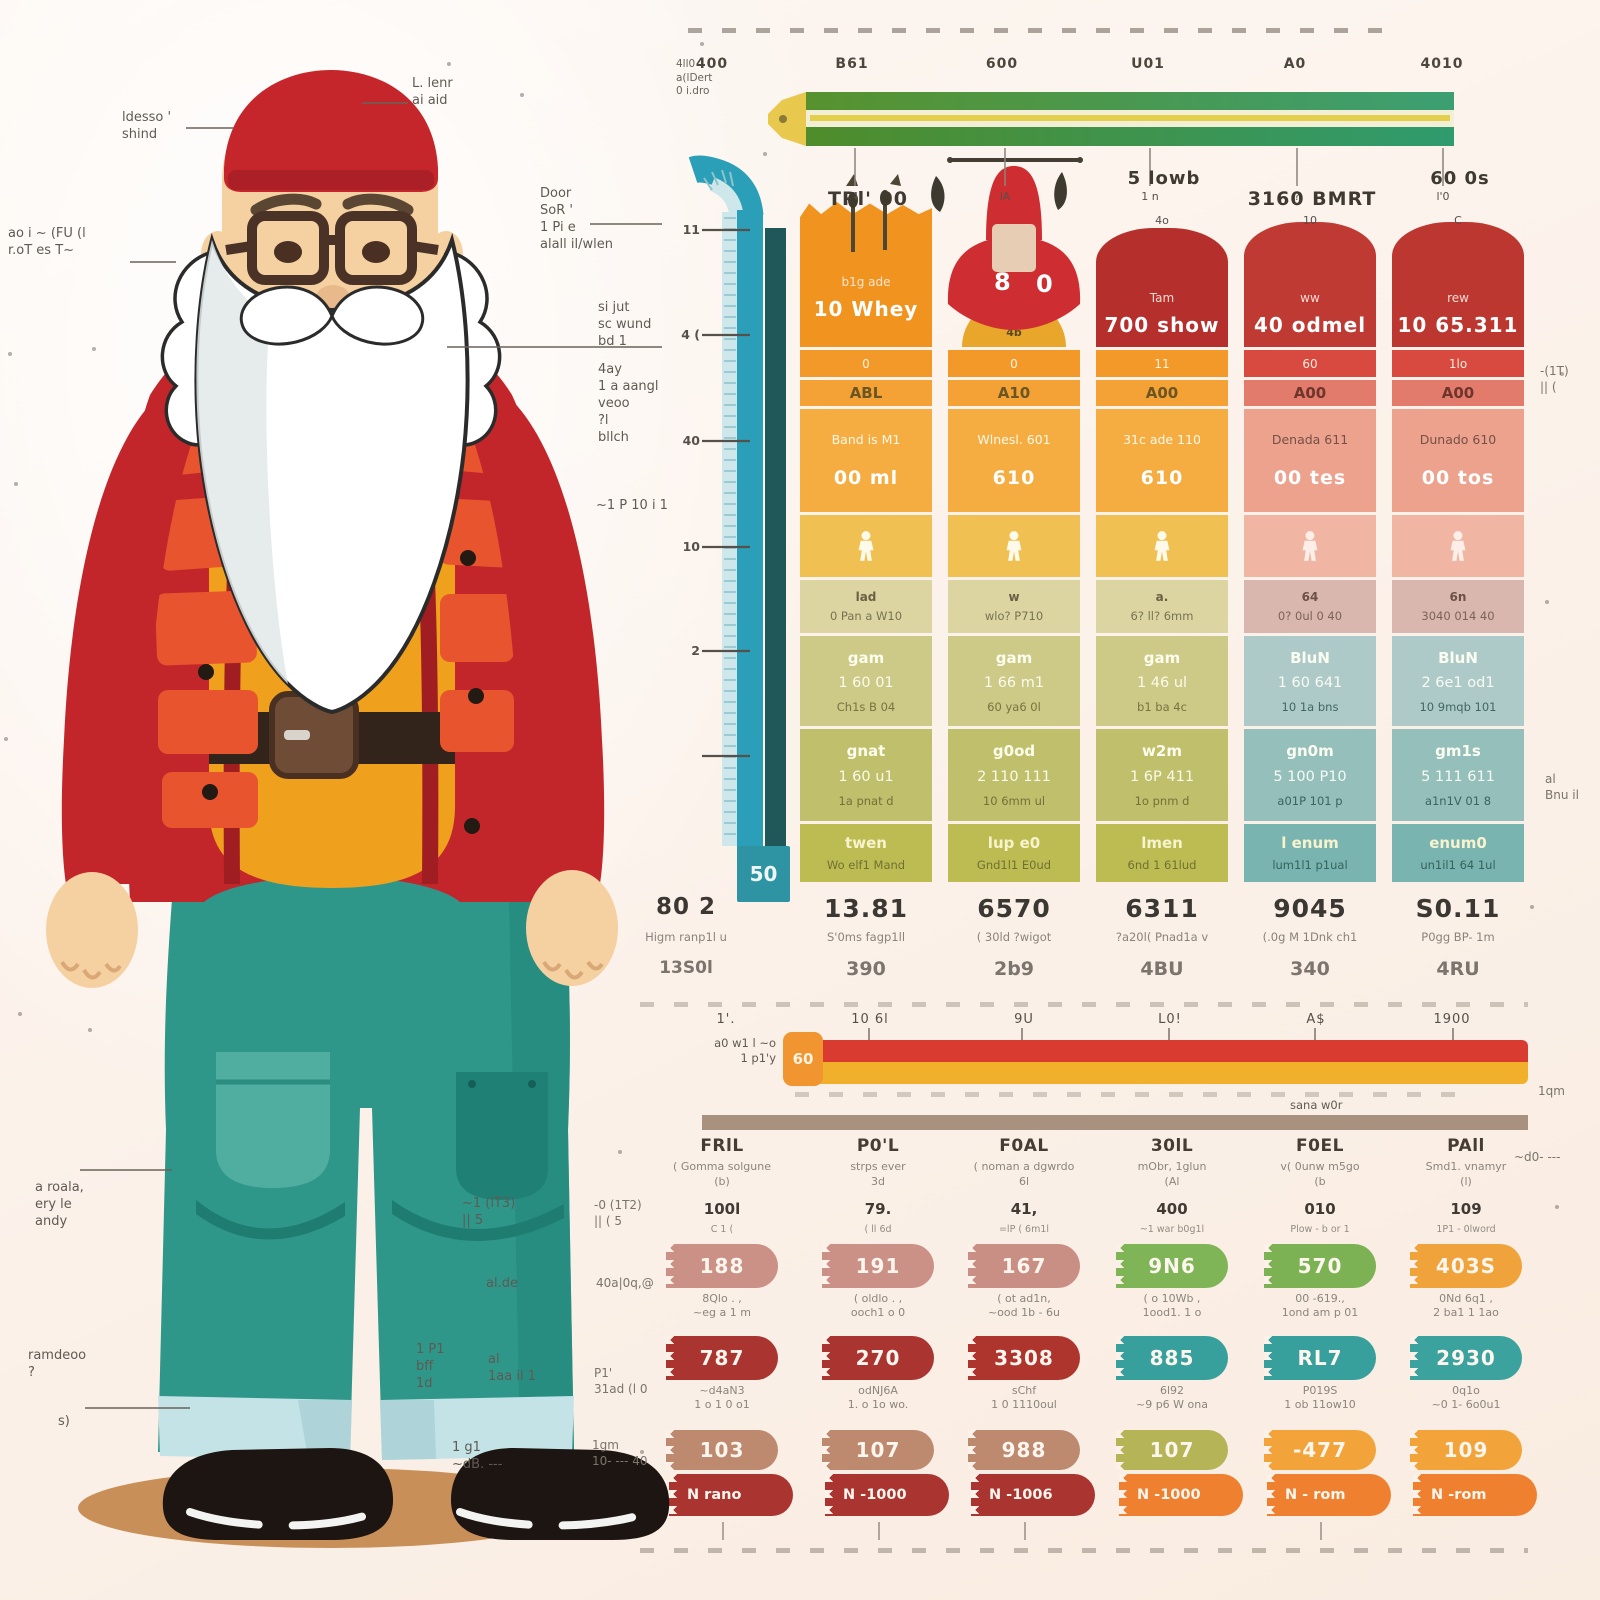  What do you see at coordinates (64, 1421) in the screenshot?
I see `callout-cuff-tick: s)` at bounding box center [64, 1421].